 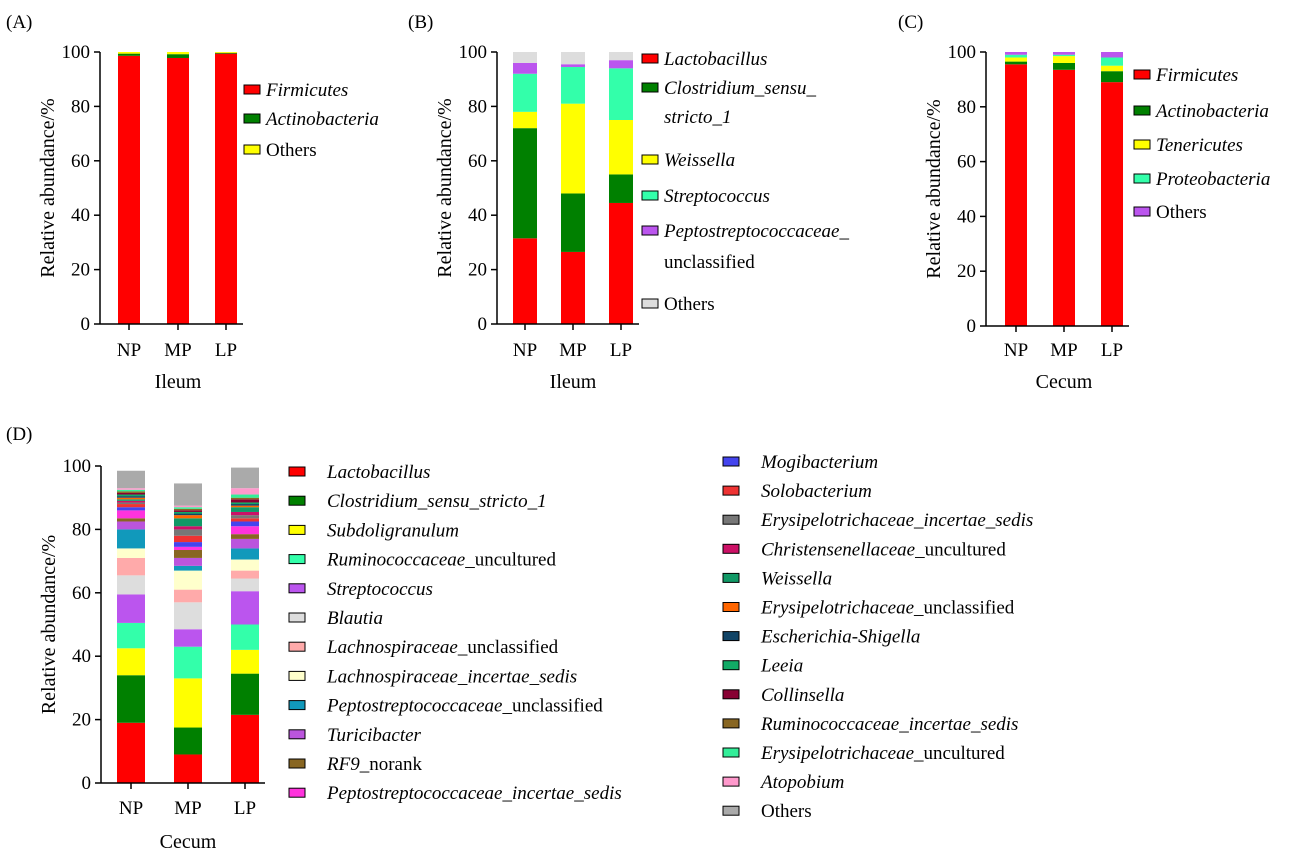 I want to click on bar-segment-blautia-lp, so click(x=245, y=585).